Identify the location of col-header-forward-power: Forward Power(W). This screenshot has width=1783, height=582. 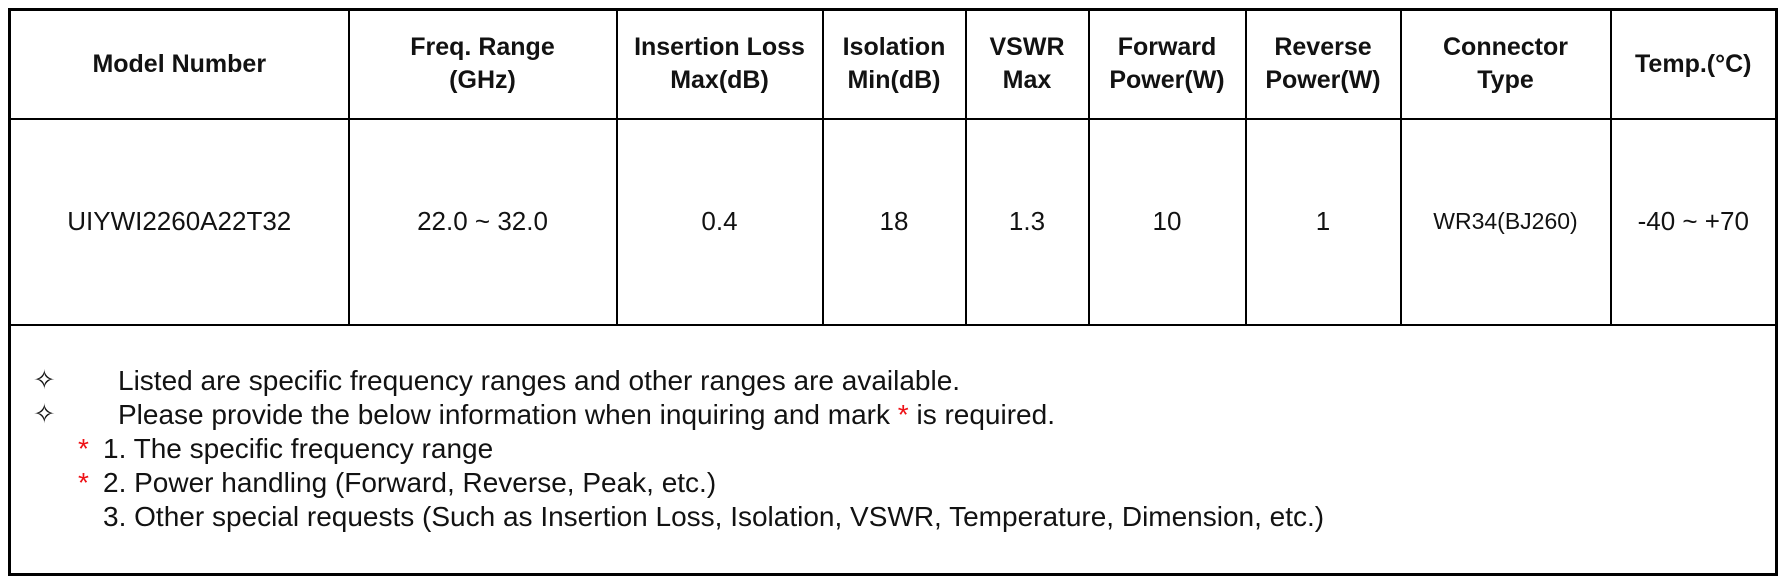
(1167, 64).